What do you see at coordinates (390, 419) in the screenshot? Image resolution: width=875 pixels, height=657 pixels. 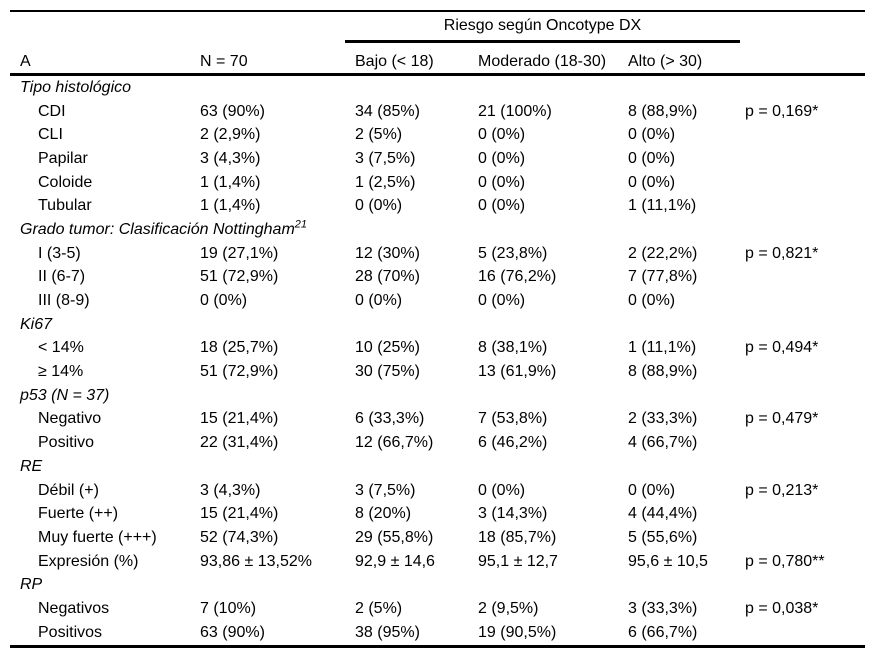 I see `value-cell: 6 (33,3%)` at bounding box center [390, 419].